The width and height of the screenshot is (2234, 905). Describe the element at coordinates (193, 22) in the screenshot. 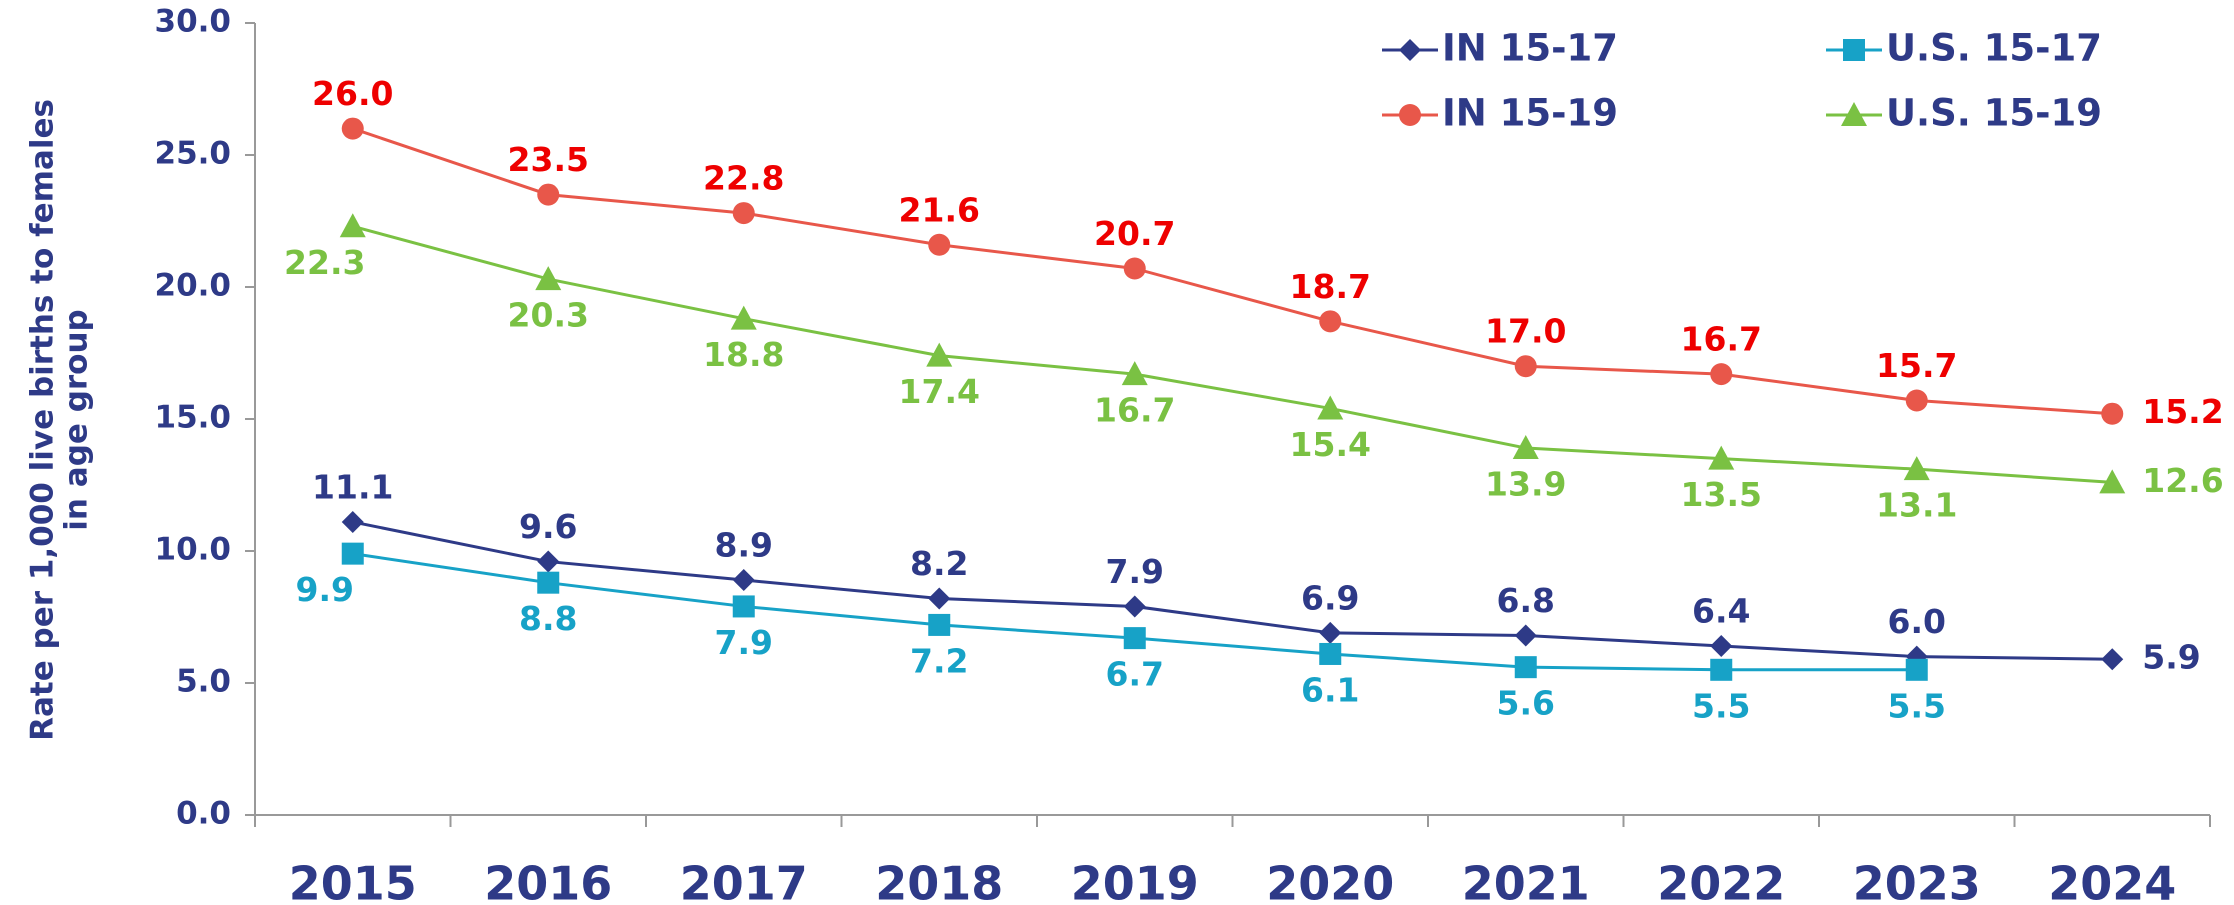

I see `y-tick-label: 30.0` at that location.